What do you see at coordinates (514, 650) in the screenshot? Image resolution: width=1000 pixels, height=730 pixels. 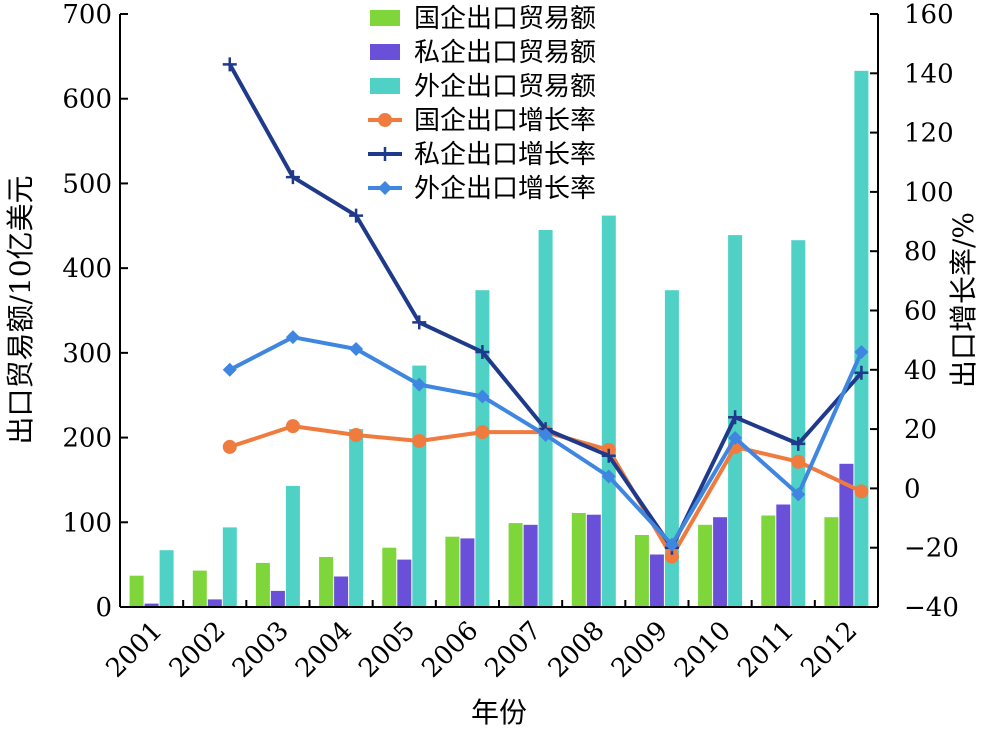 I see `x-tick-label: 2007` at bounding box center [514, 650].